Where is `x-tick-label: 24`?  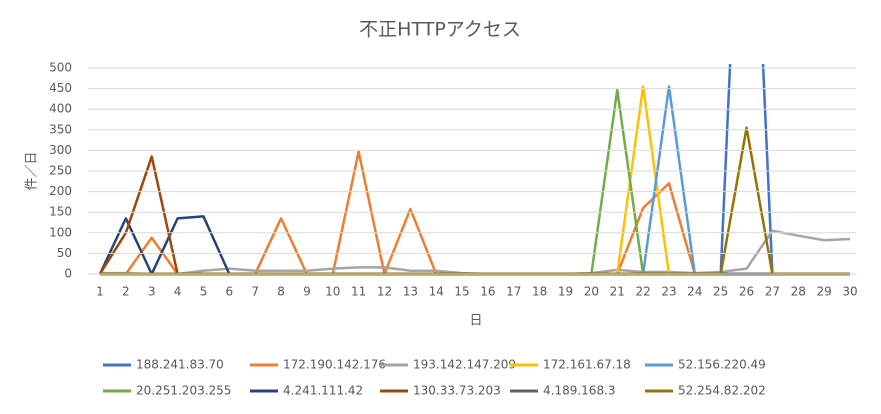 x-tick-label: 24 is located at coordinates (694, 292).